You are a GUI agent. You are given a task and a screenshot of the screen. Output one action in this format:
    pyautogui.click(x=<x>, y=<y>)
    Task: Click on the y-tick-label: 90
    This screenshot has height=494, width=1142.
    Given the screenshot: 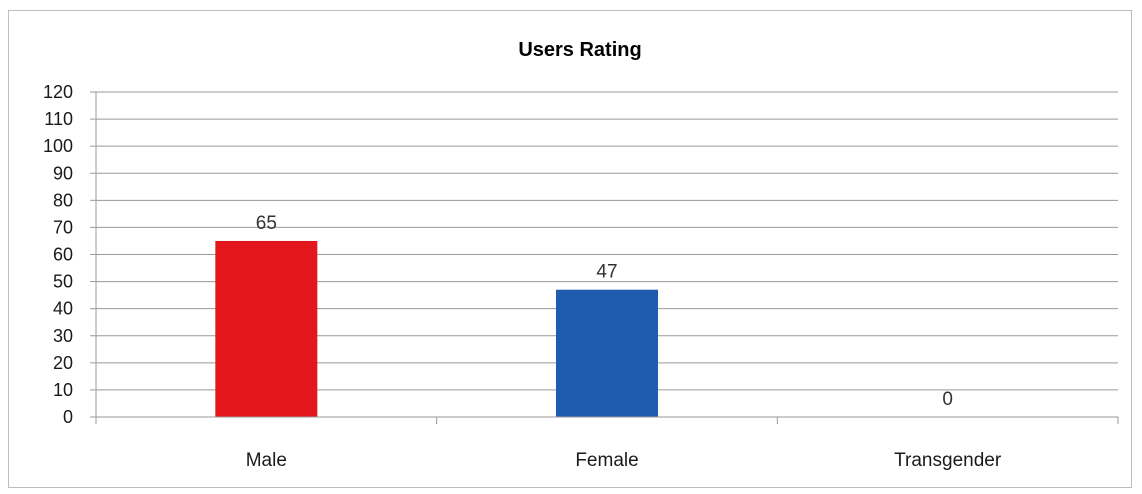 What is the action you would take?
    pyautogui.click(x=63, y=173)
    